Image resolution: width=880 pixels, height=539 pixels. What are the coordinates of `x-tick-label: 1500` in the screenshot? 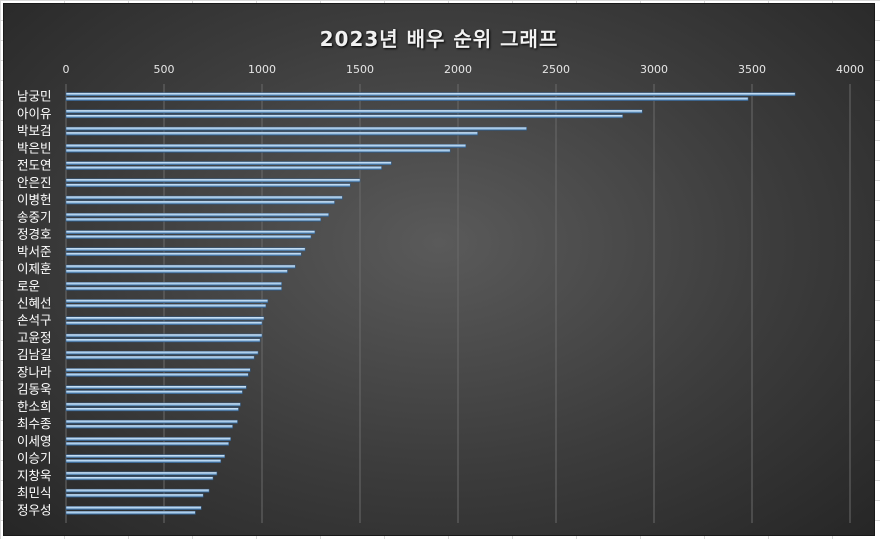 It's located at (360, 69).